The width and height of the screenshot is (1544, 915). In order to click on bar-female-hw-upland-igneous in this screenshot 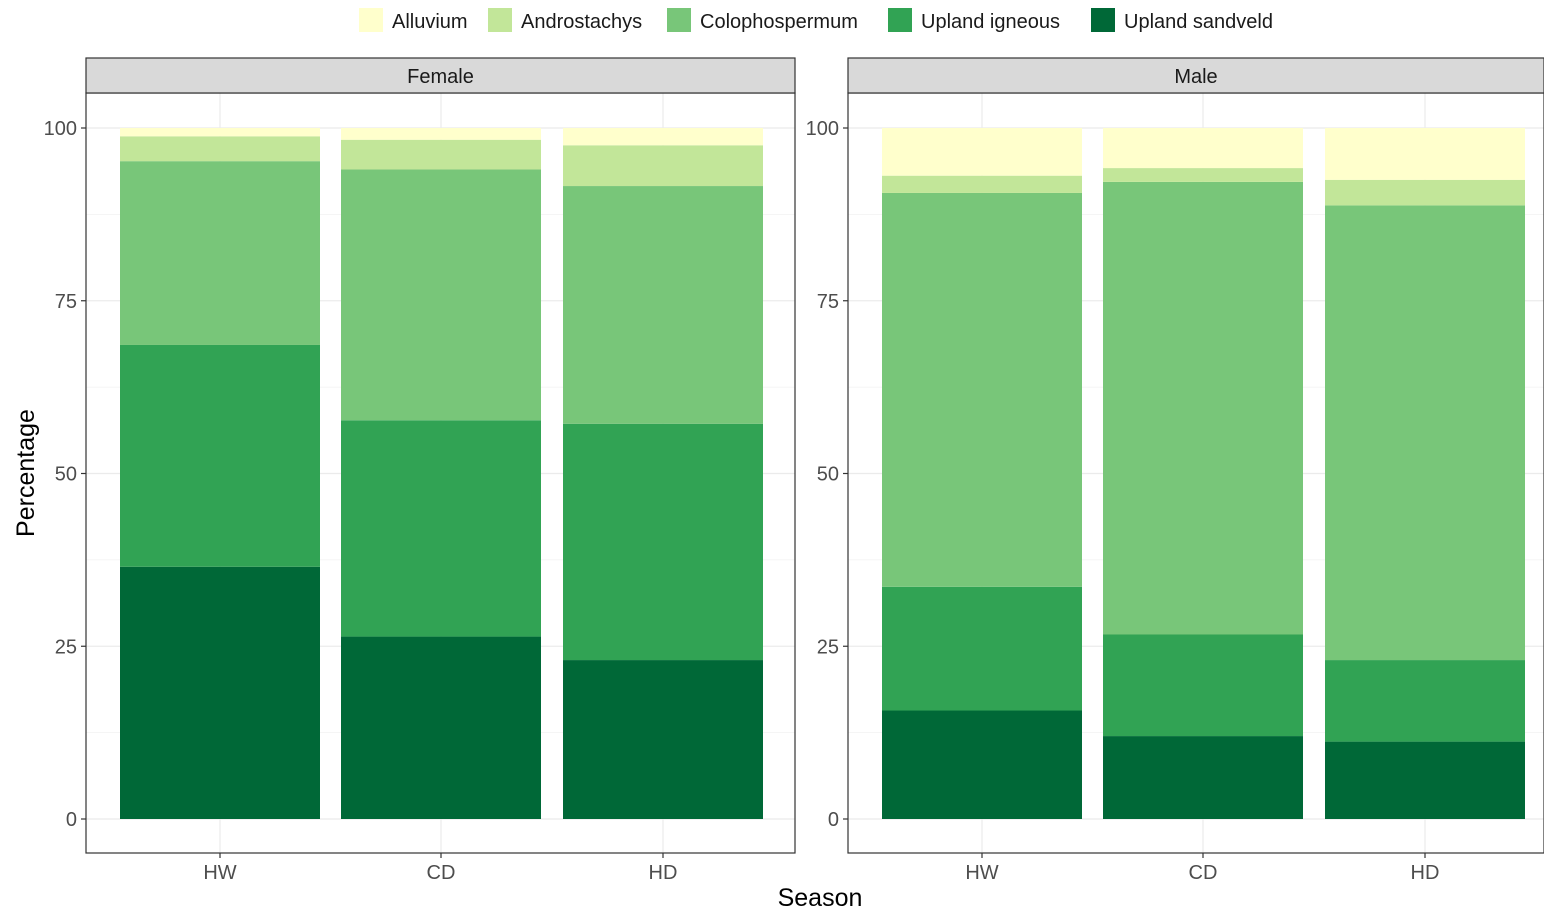, I will do `click(220, 455)`.